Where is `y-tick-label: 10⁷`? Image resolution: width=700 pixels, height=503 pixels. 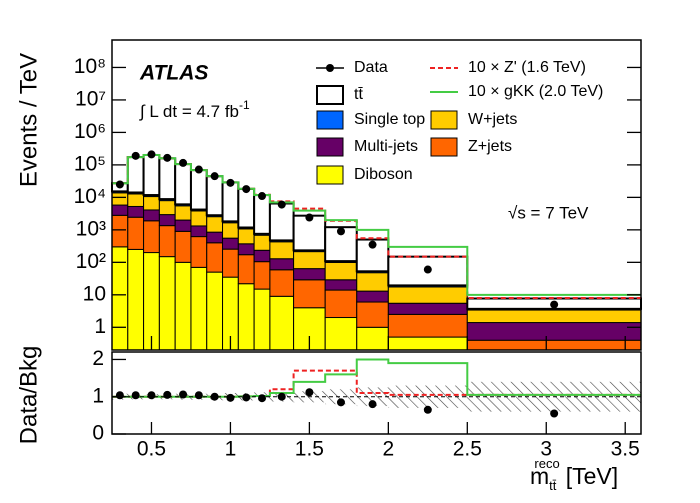
y-tick-label: 10⁷ is located at coordinates (90, 98).